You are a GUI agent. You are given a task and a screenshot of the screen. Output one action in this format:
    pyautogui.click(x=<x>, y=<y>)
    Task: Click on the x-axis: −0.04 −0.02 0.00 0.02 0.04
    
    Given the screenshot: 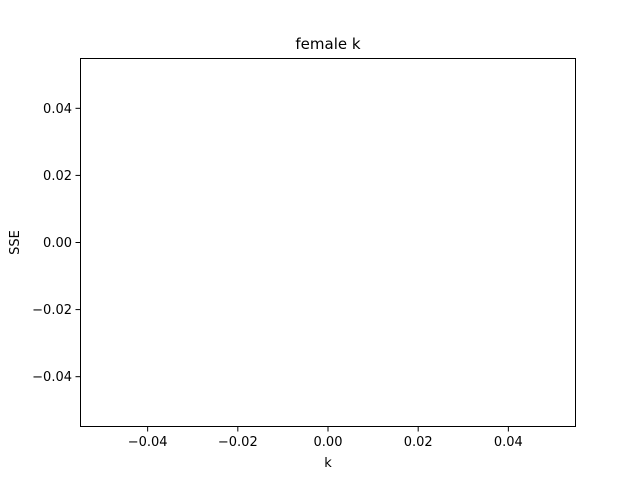 What is the action you would take?
    pyautogui.click(x=325, y=438)
    